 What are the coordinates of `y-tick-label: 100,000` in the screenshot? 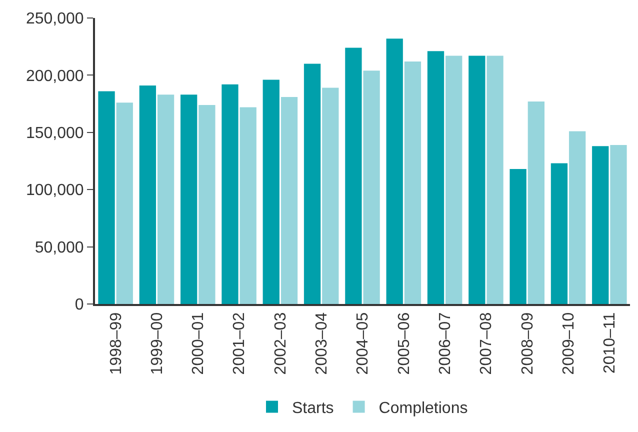 It's located at (55, 191).